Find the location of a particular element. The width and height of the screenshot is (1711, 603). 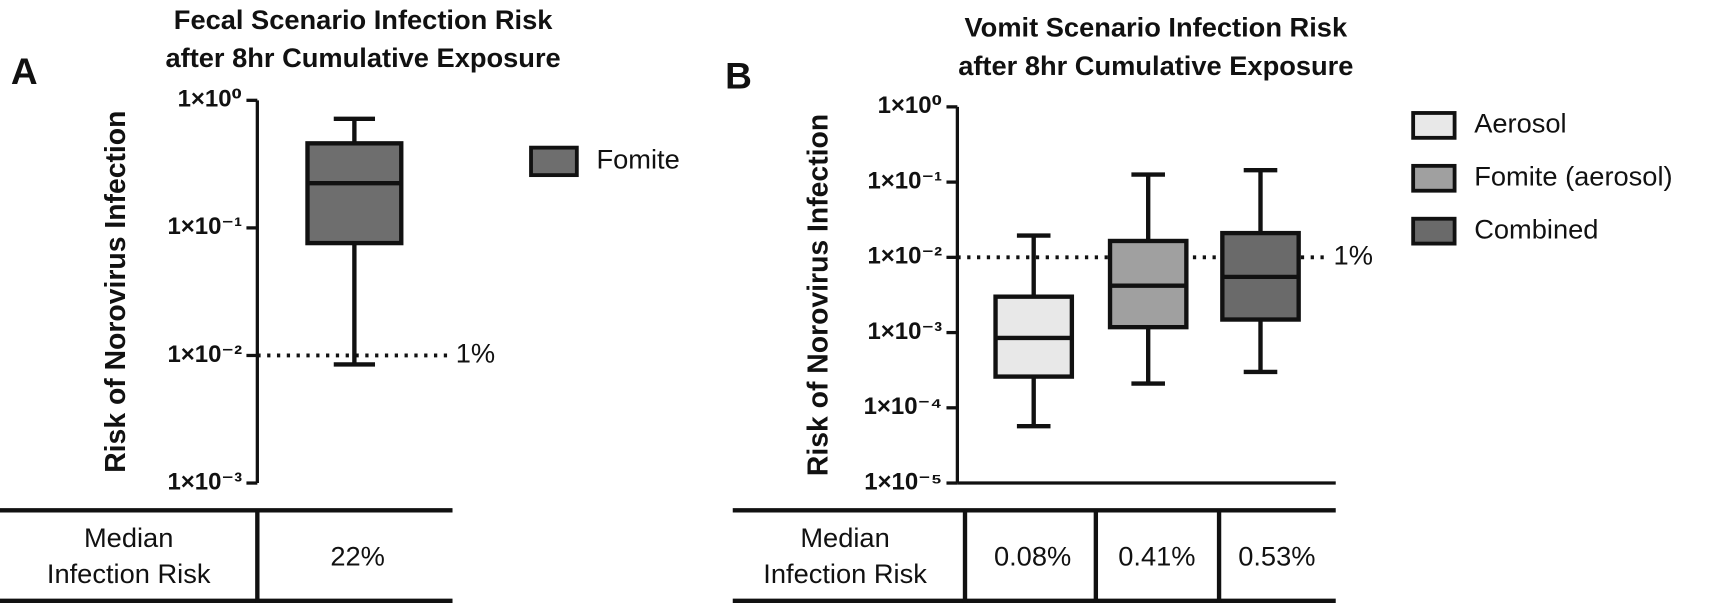

box is located at coordinates (354, 193).